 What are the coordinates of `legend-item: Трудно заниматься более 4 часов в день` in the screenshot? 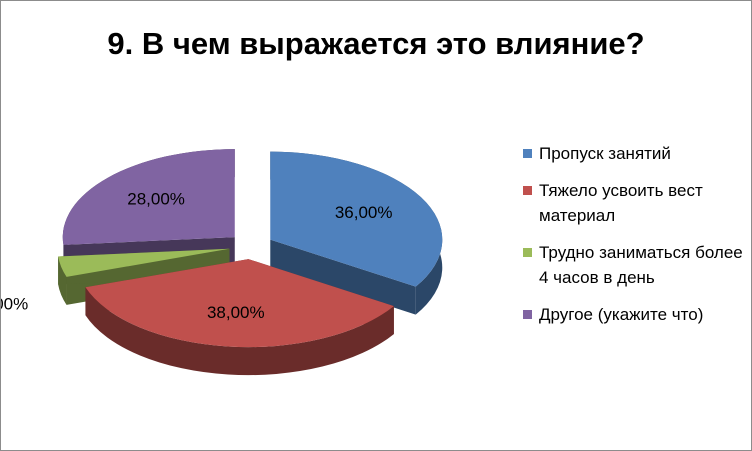 It's located at (633, 265).